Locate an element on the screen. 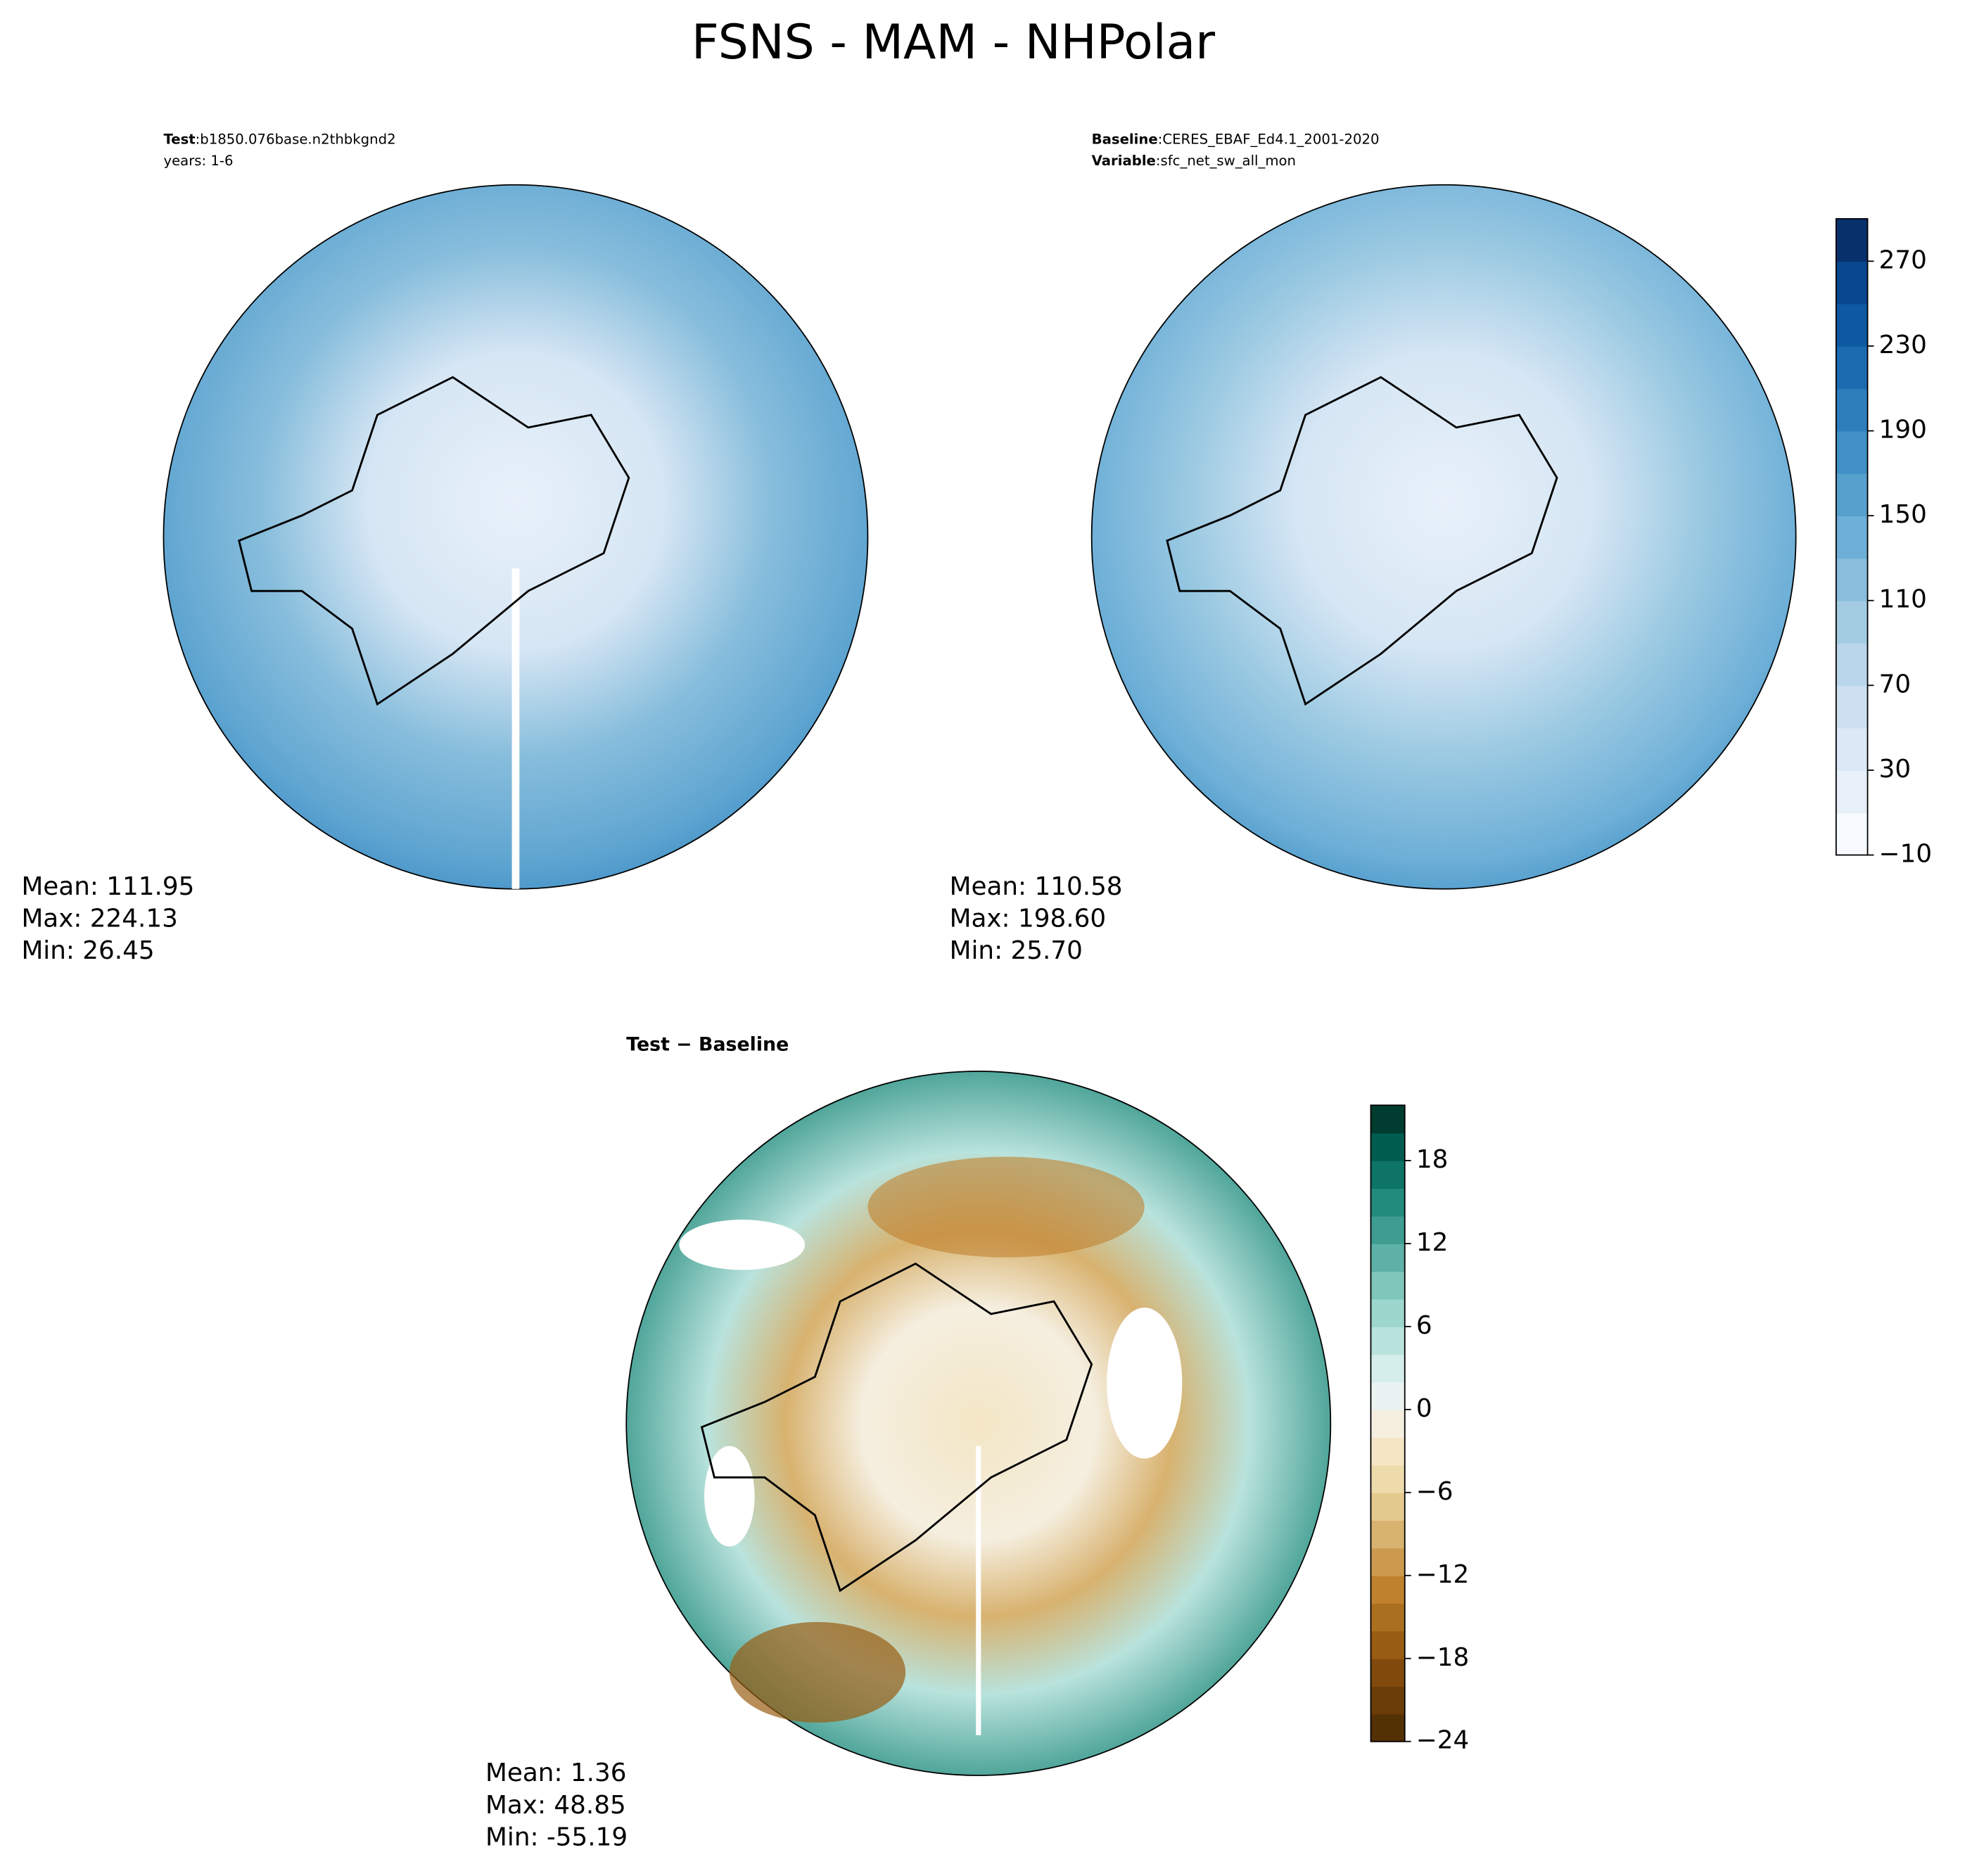 The image size is (1972, 1876). header-line: Variable:sfc_net_sw_all_mon is located at coordinates (1194, 160).